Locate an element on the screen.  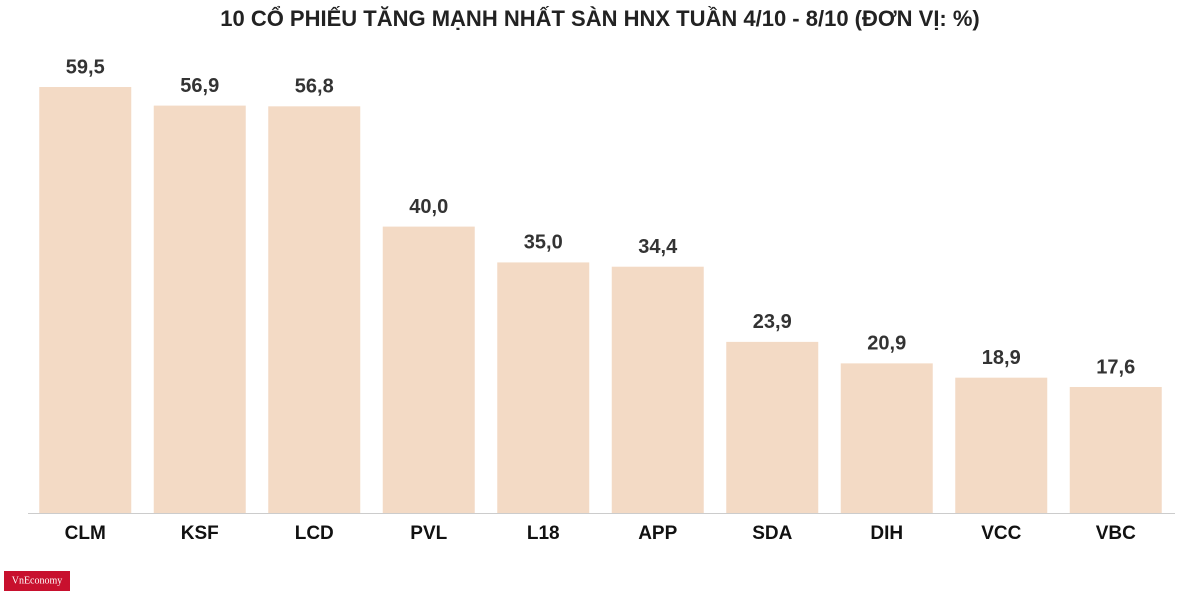
x-tick-label: CLM is located at coordinates (85, 533).